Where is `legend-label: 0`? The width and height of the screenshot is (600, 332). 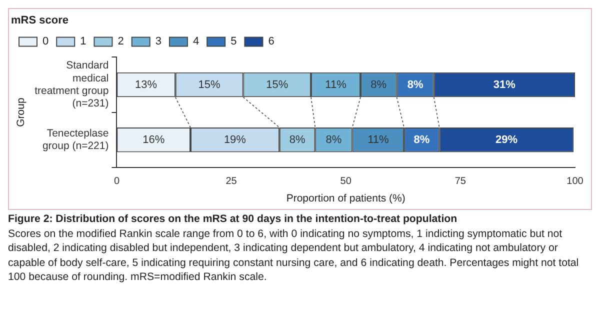 legend-label: 0 is located at coordinates (45, 42).